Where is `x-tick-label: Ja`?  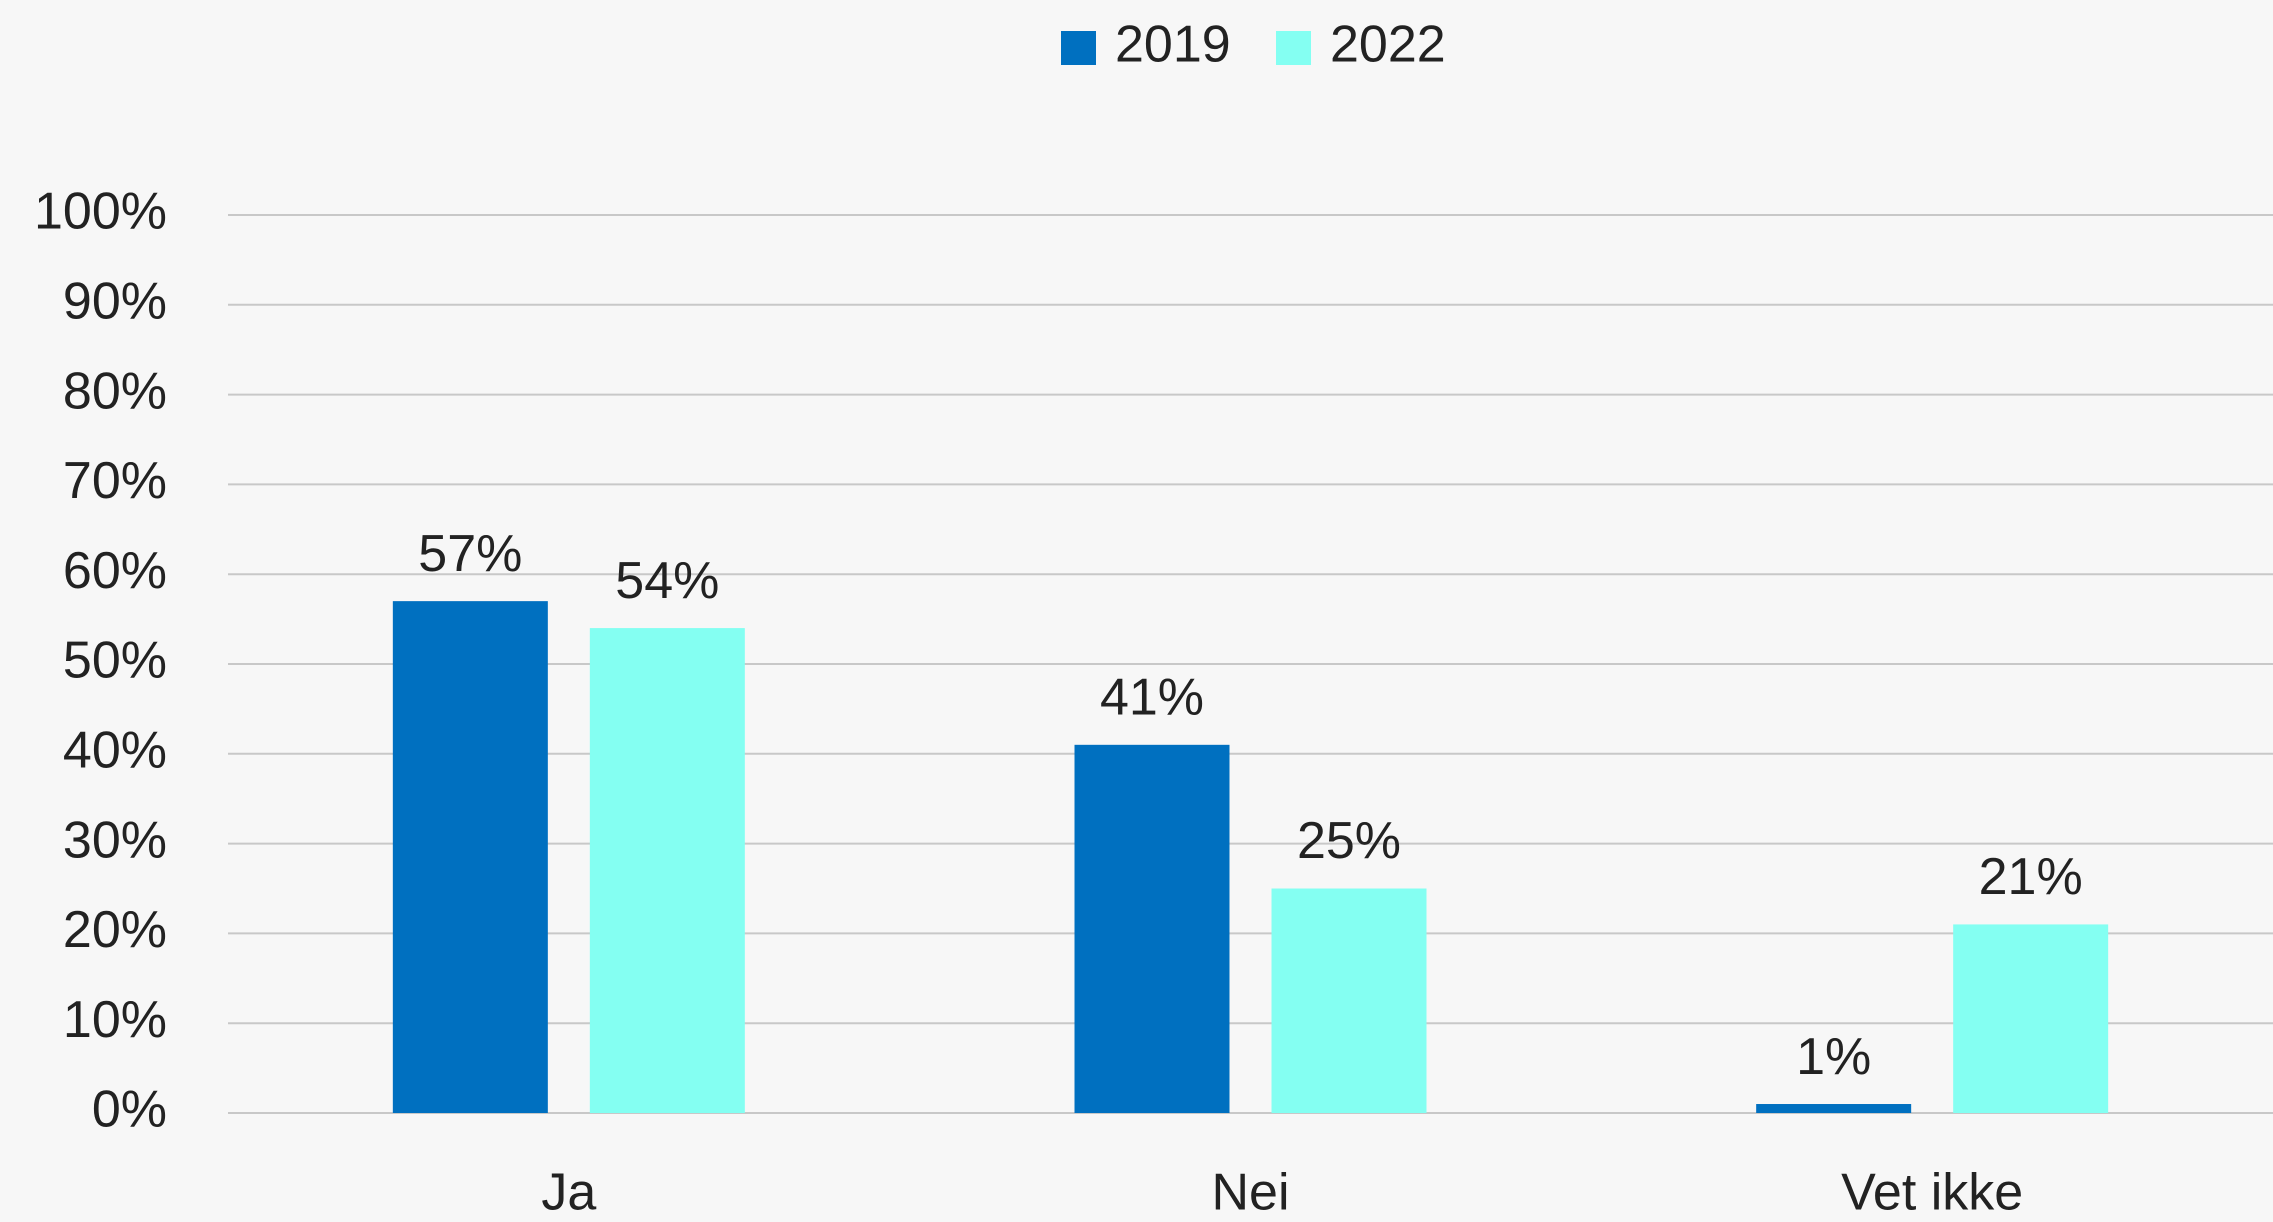 x-tick-label: Ja is located at coordinates (568, 1193).